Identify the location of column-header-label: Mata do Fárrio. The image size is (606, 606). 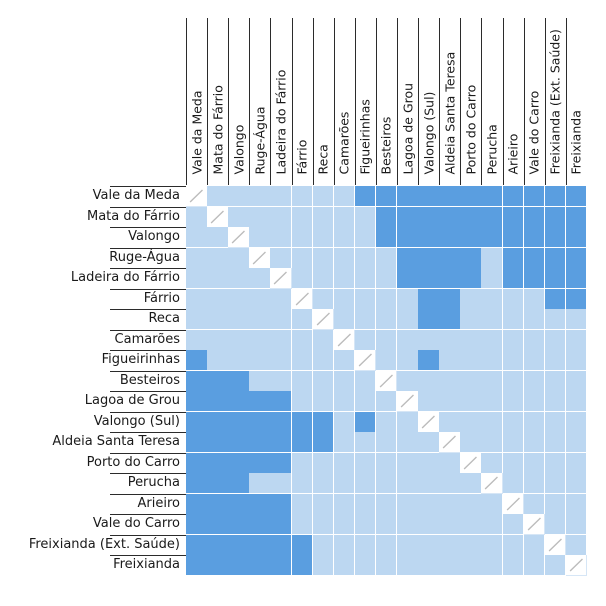
(218, 130).